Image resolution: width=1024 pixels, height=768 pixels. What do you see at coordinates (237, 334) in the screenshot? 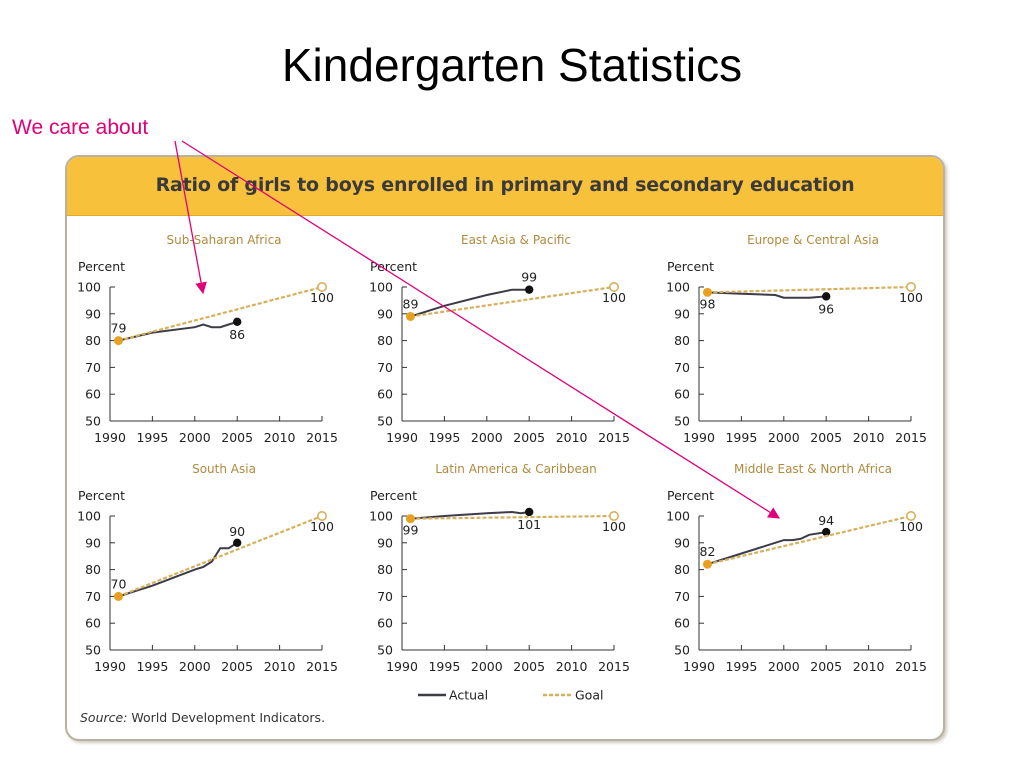
I see `data-label: 86` at bounding box center [237, 334].